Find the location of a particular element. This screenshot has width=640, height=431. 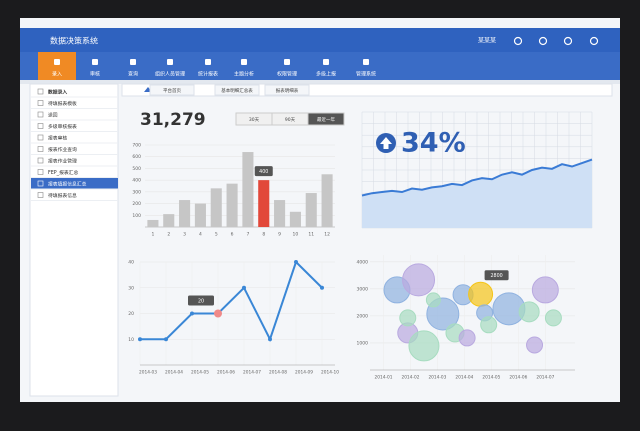

sidebar-item: 多级审核报表 is located at coordinates (62, 126).